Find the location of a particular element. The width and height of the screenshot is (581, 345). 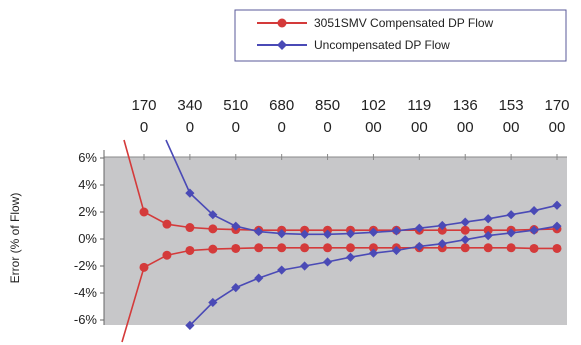

x-tick-label: 850 is located at coordinates (327, 105).